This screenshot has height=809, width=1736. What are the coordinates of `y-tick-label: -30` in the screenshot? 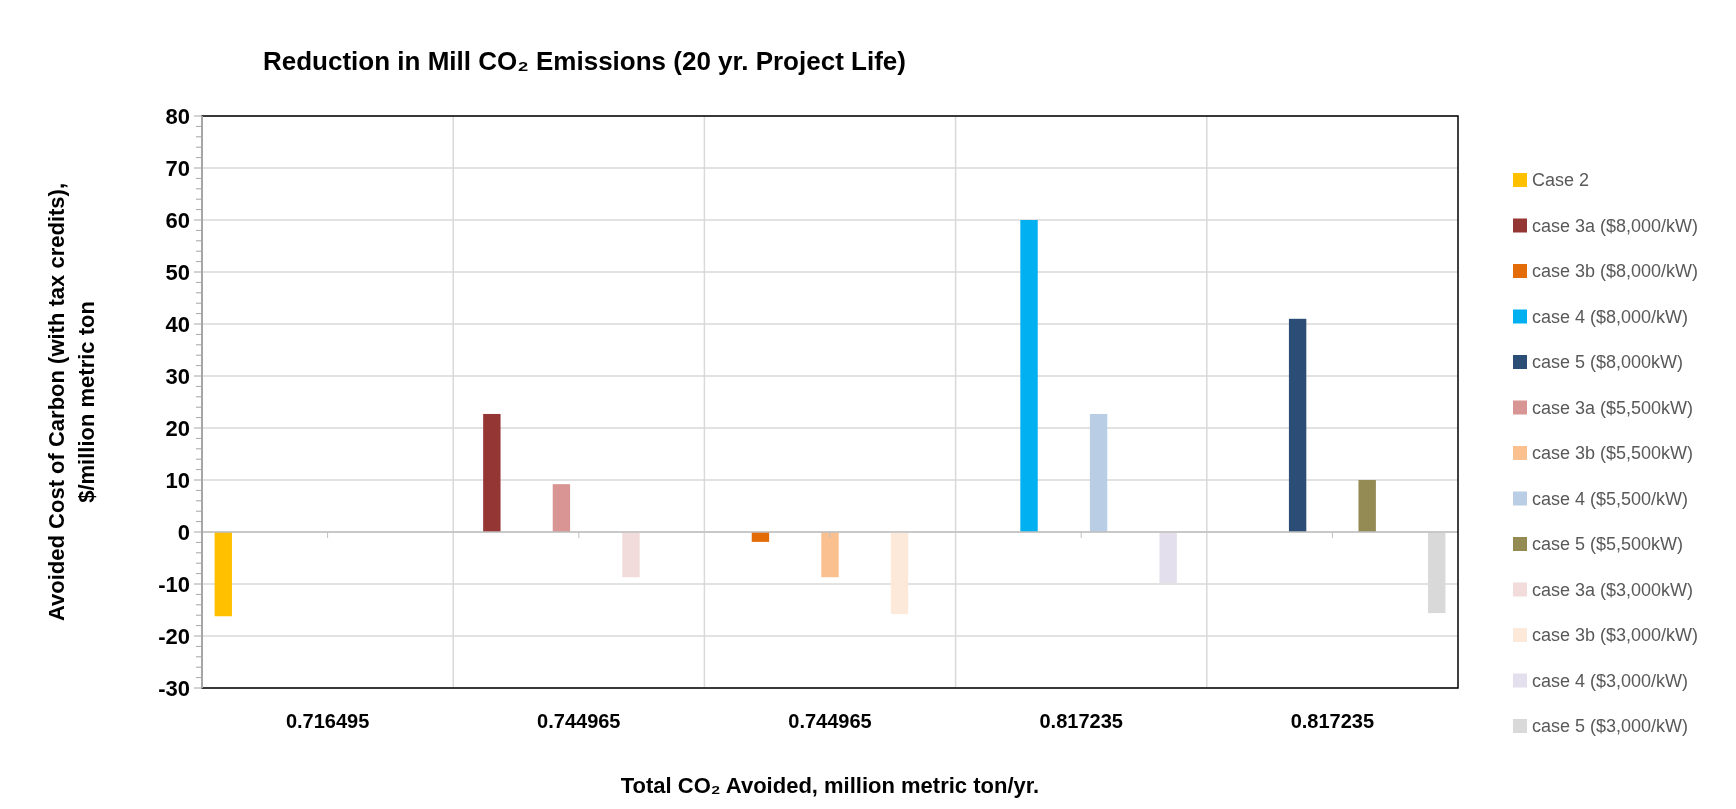 It's located at (174, 688).